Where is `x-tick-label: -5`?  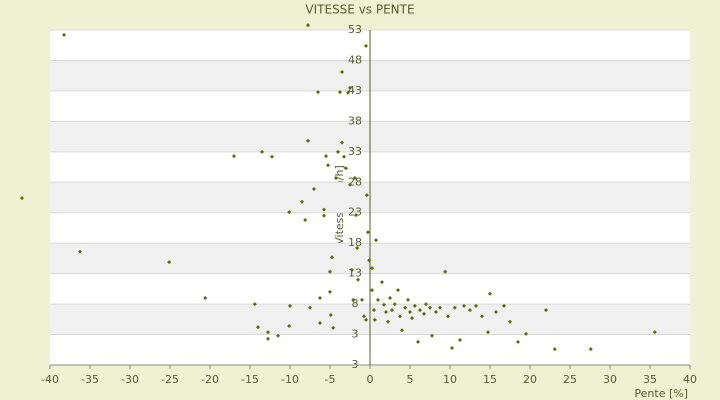 x-tick-label: -5 is located at coordinates (330, 379).